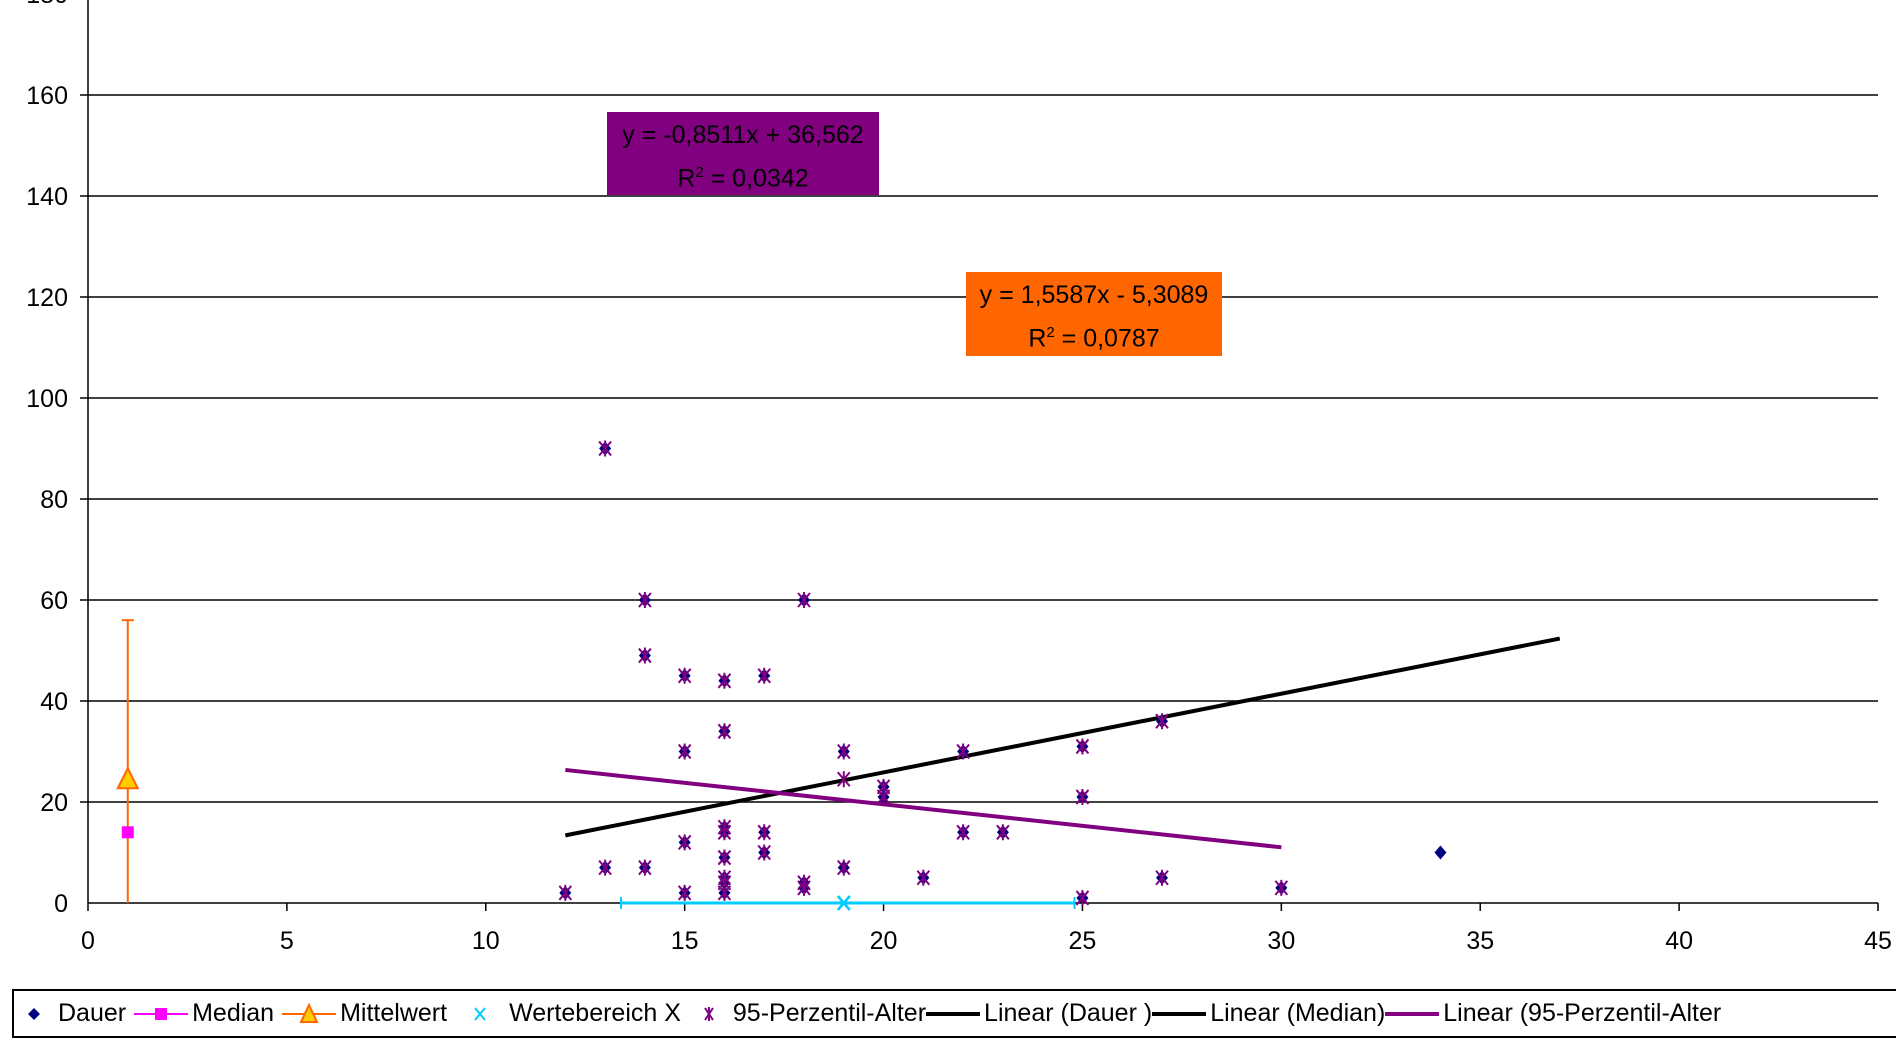  I want to click on x-tick-label: 25, so click(1083, 941).